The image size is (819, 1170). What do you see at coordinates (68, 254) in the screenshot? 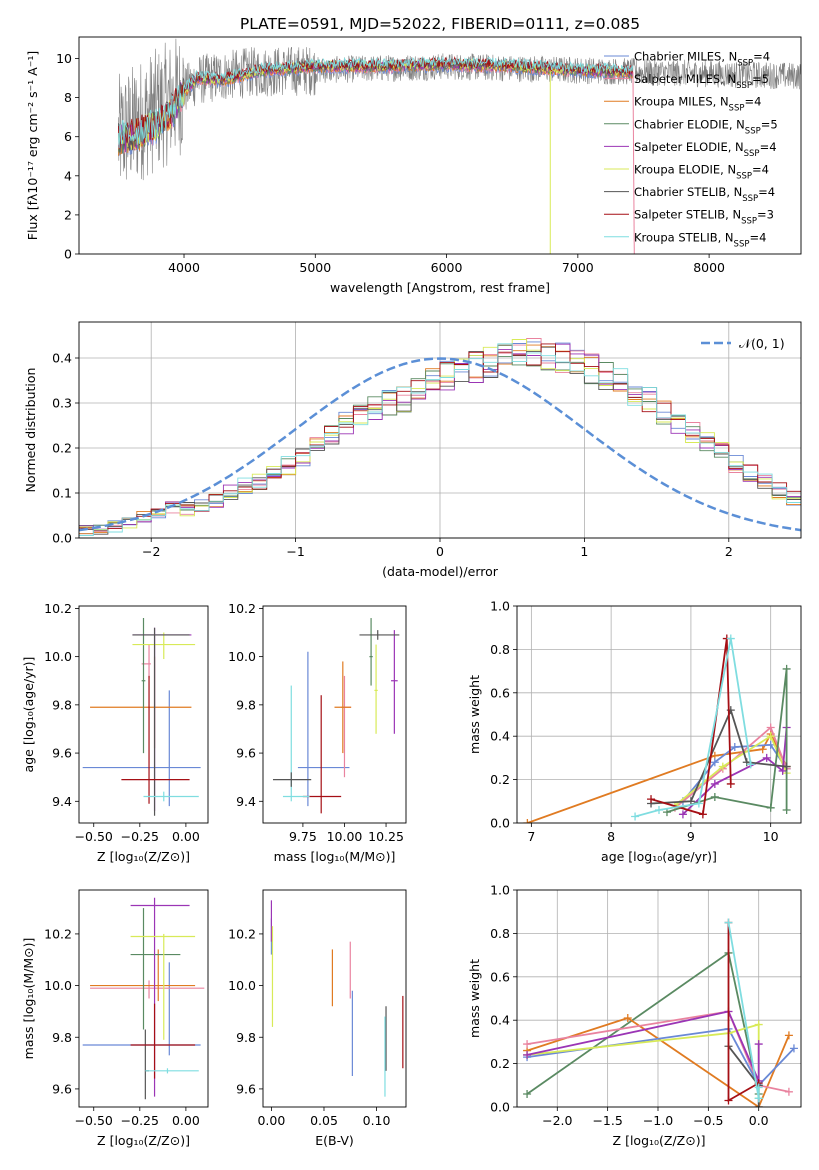
I see `y-tick-label: 0` at bounding box center [68, 254].